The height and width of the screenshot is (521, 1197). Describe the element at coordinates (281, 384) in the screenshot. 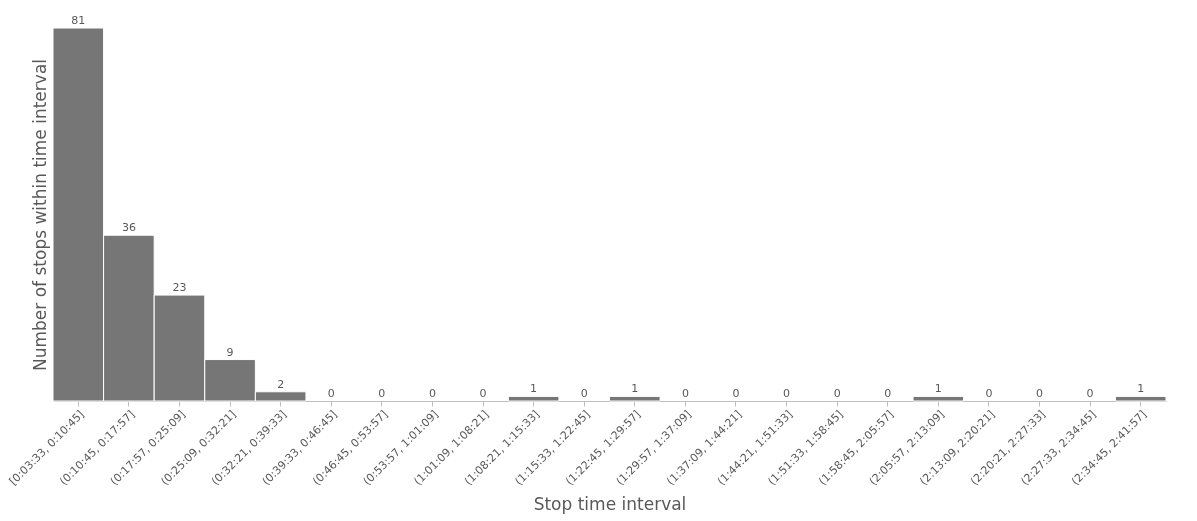

I see `data-label: 2` at that location.